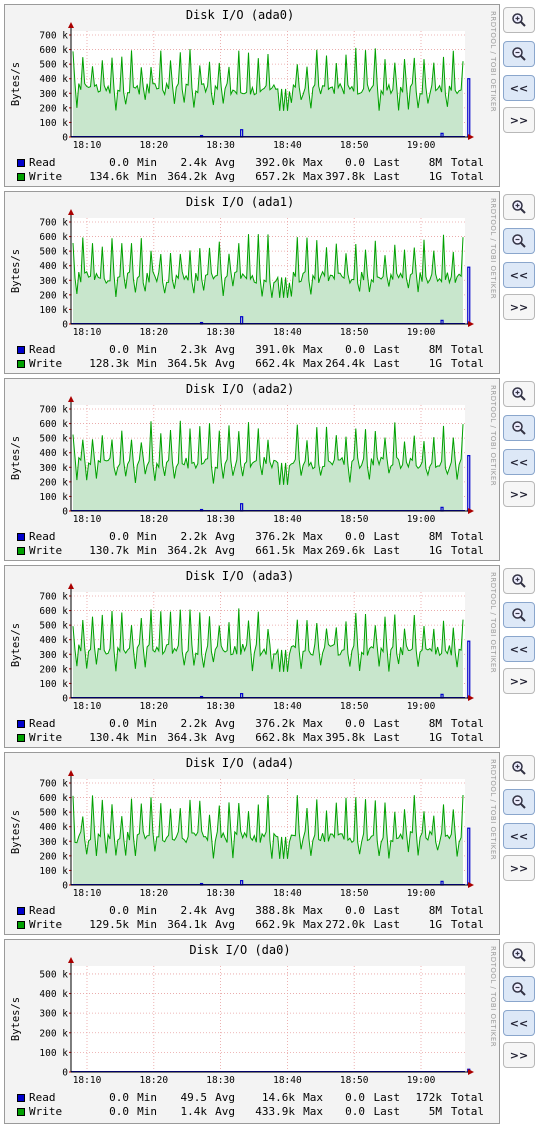  What do you see at coordinates (471, 698) in the screenshot?
I see `x-axis-arrow` at bounding box center [471, 698].